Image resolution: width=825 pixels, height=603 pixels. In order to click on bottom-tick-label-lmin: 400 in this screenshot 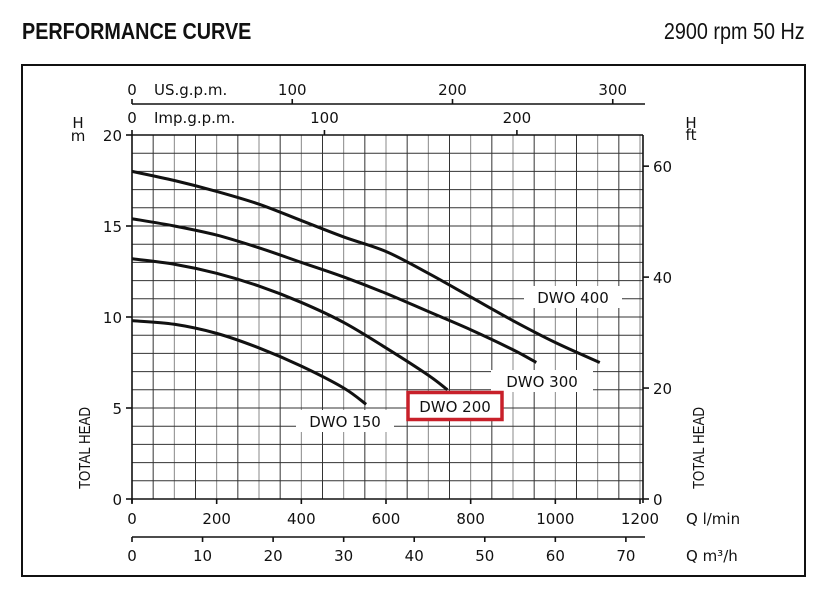, I will do `click(301, 519)`.